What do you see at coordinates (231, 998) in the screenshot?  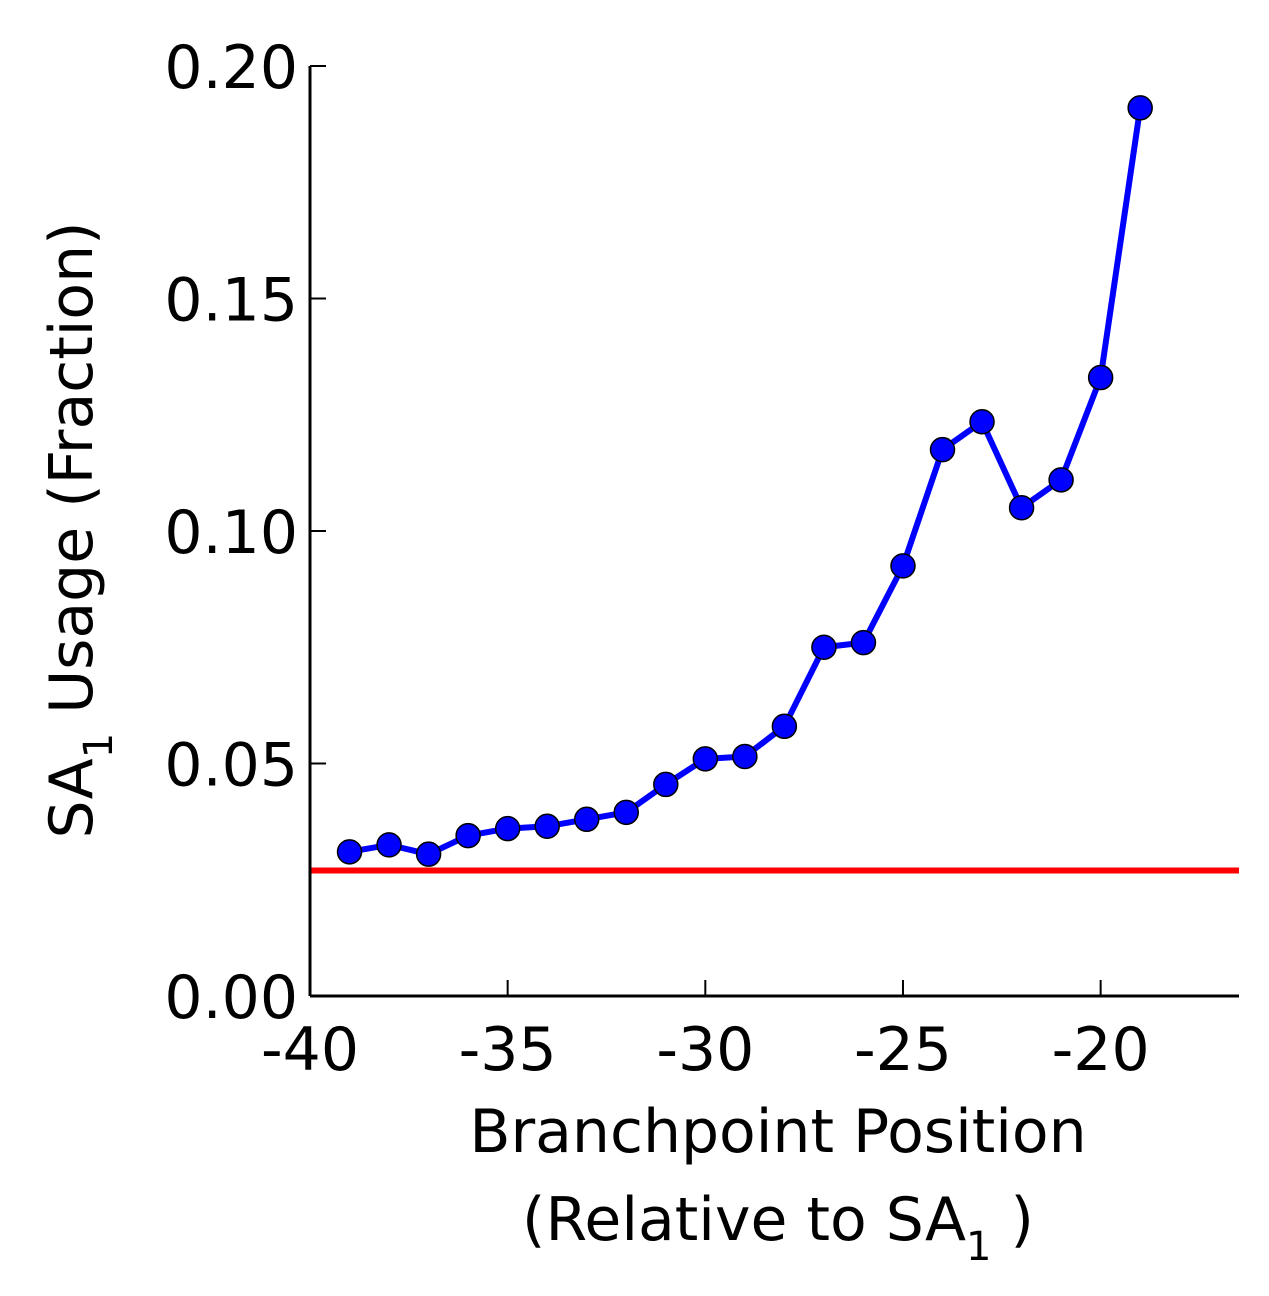 I see `y-tick-label: 0.00` at bounding box center [231, 998].